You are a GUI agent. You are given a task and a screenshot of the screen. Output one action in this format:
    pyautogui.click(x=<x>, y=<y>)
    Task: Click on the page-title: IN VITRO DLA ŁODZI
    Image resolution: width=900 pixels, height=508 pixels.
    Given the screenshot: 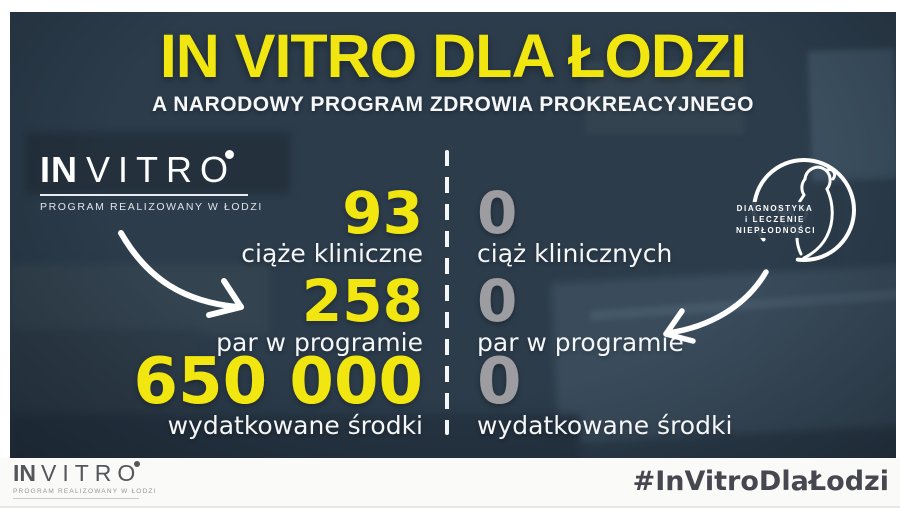 What is the action you would take?
    pyautogui.click(x=453, y=56)
    